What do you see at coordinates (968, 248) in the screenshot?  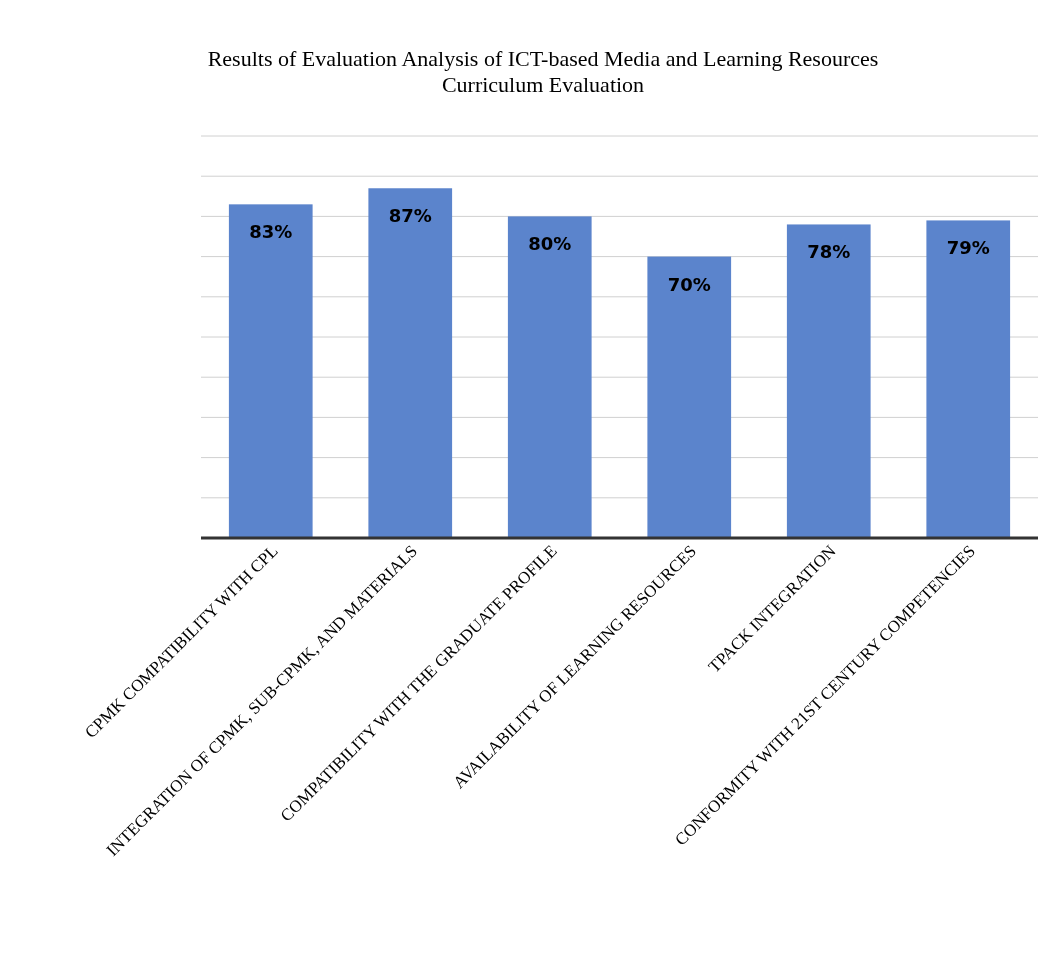 I see `data-label: 79%` at bounding box center [968, 248].